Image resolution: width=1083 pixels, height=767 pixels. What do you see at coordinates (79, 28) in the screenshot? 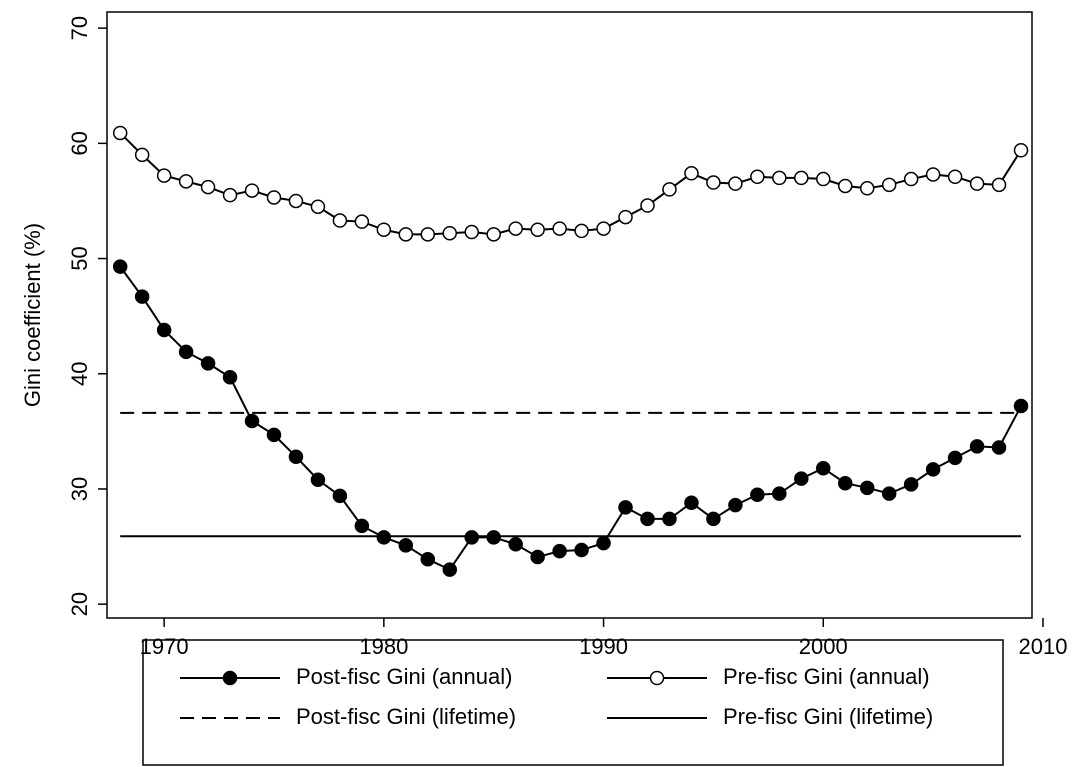
I see `y-tick-label: 70` at bounding box center [79, 28].